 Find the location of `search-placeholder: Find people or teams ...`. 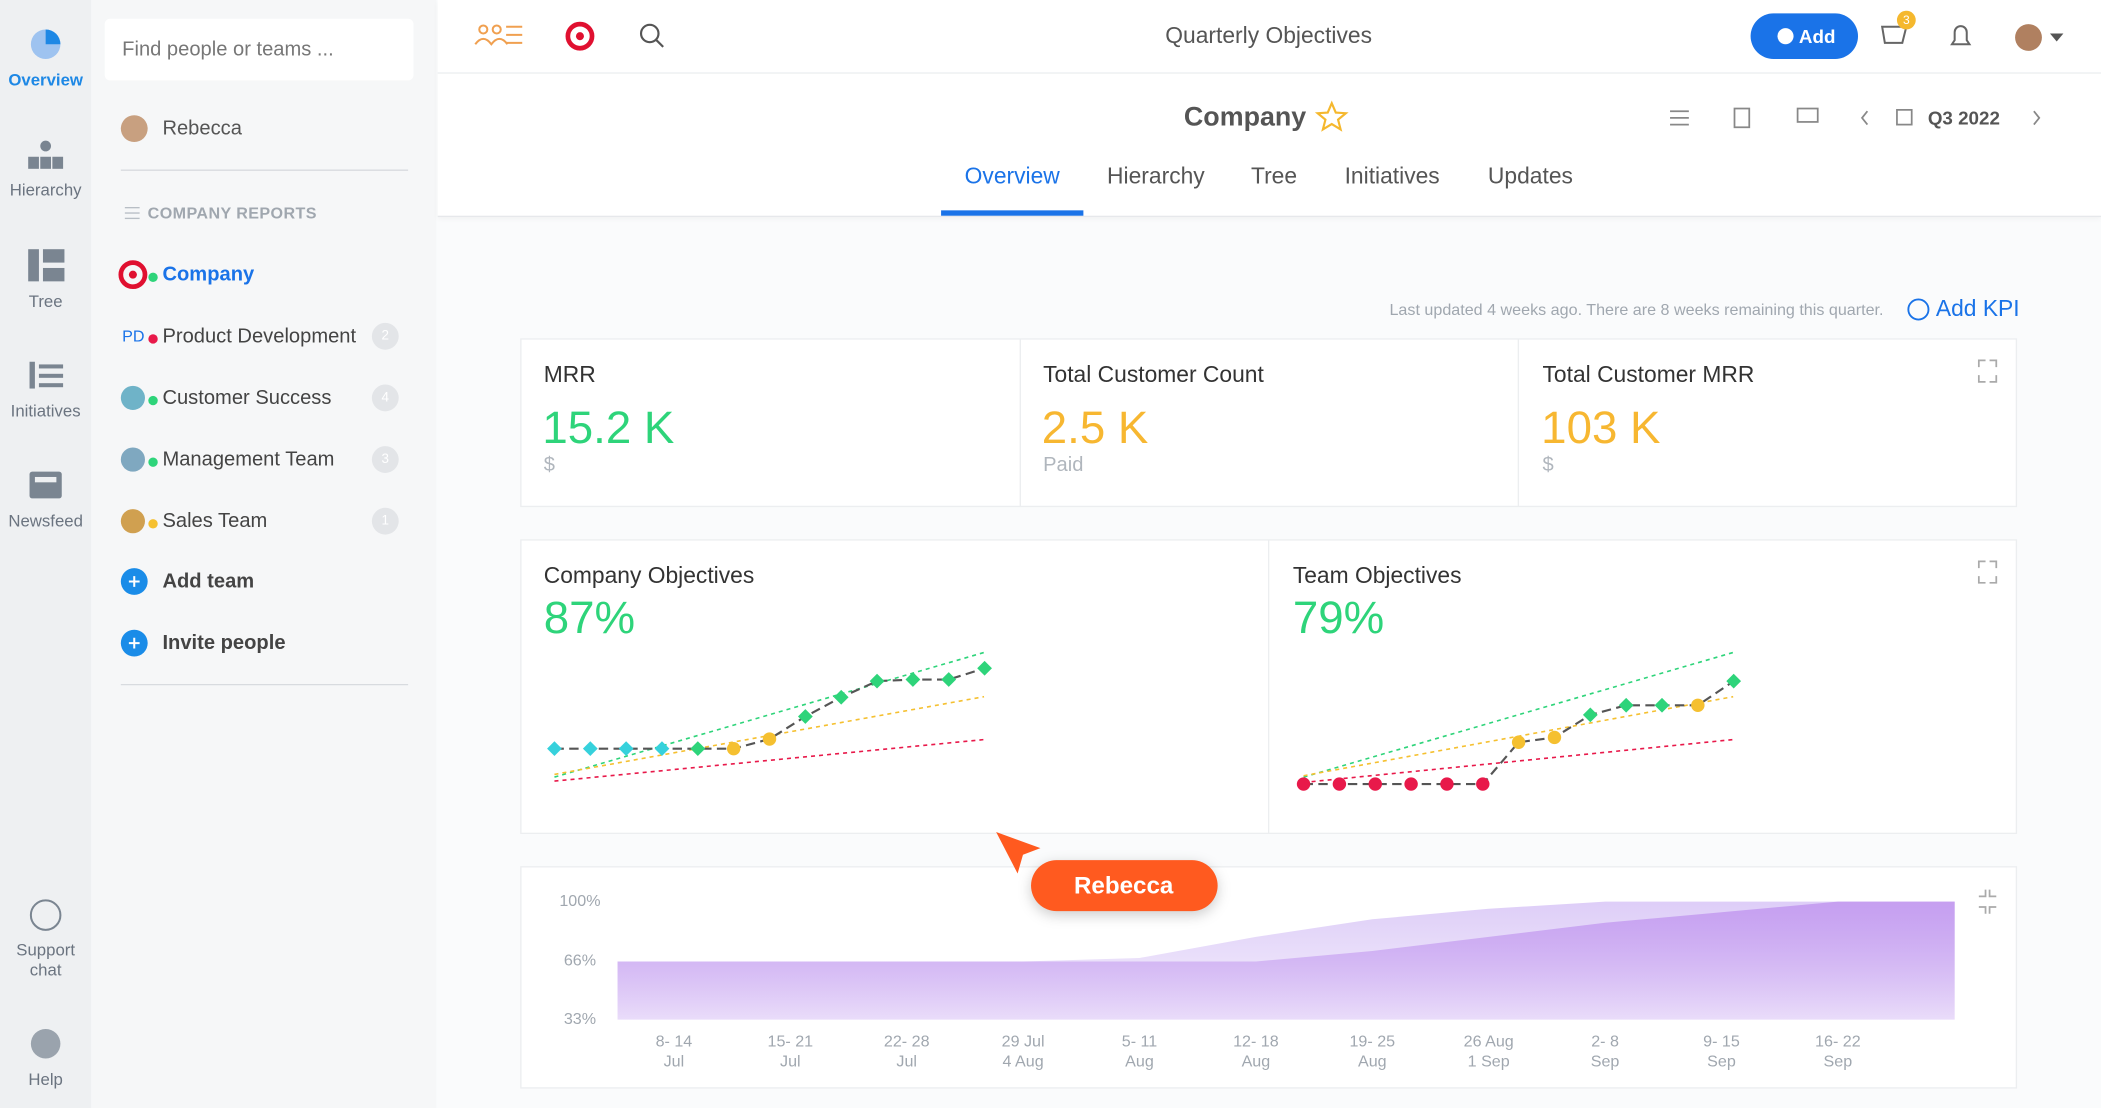

search-placeholder: Find people or teams ... is located at coordinates (228, 49).